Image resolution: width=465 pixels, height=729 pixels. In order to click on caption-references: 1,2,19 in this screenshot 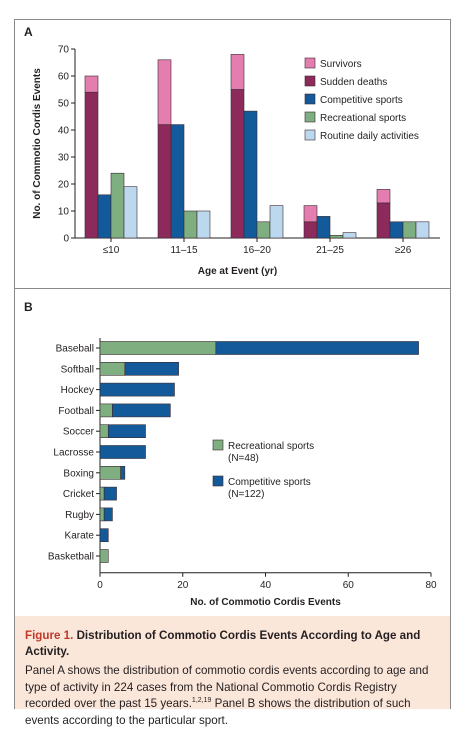, I will do `click(201, 701)`.